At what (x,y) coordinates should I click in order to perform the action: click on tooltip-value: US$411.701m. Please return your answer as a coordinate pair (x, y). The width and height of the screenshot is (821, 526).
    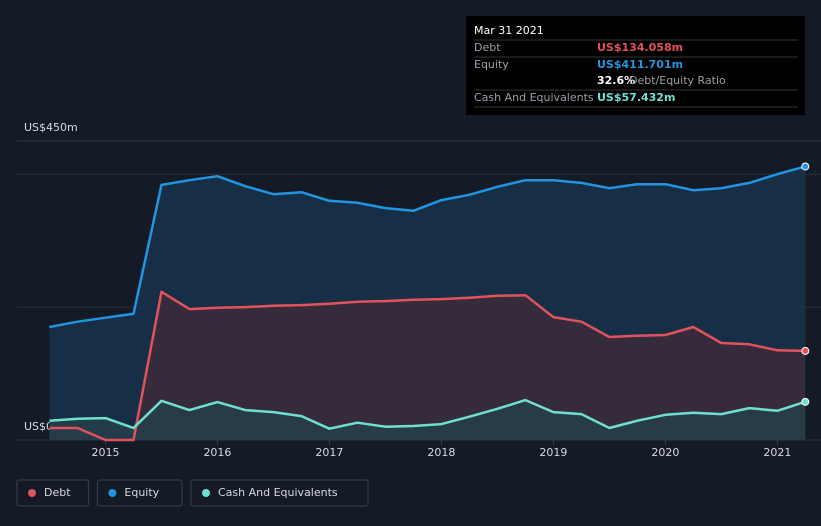
    Looking at the image, I should click on (640, 64).